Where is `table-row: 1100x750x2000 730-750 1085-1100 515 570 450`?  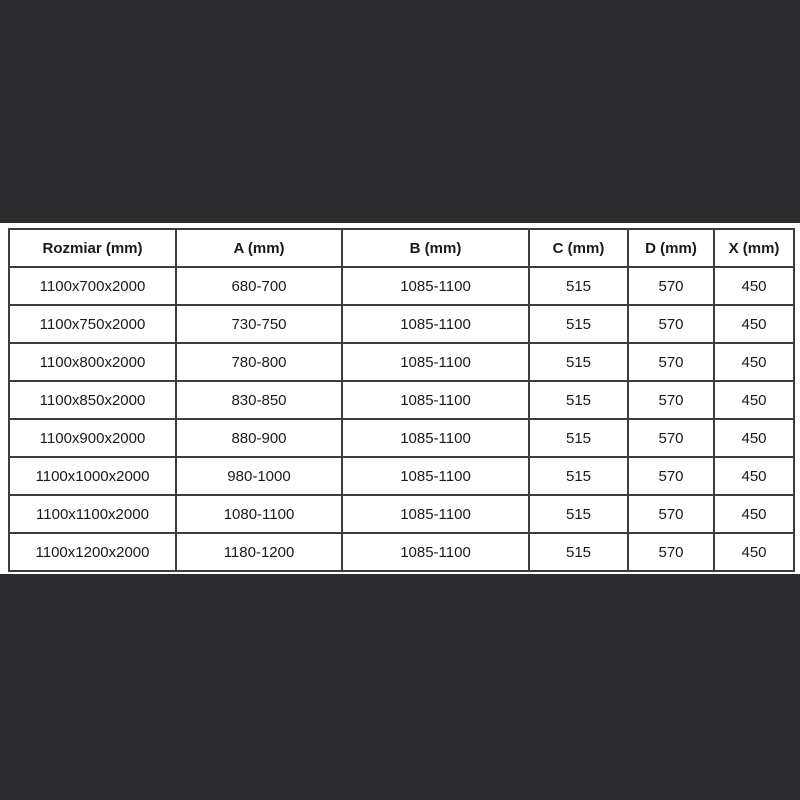 table-row: 1100x750x2000 730-750 1085-1100 515 570 450 is located at coordinates (401, 324).